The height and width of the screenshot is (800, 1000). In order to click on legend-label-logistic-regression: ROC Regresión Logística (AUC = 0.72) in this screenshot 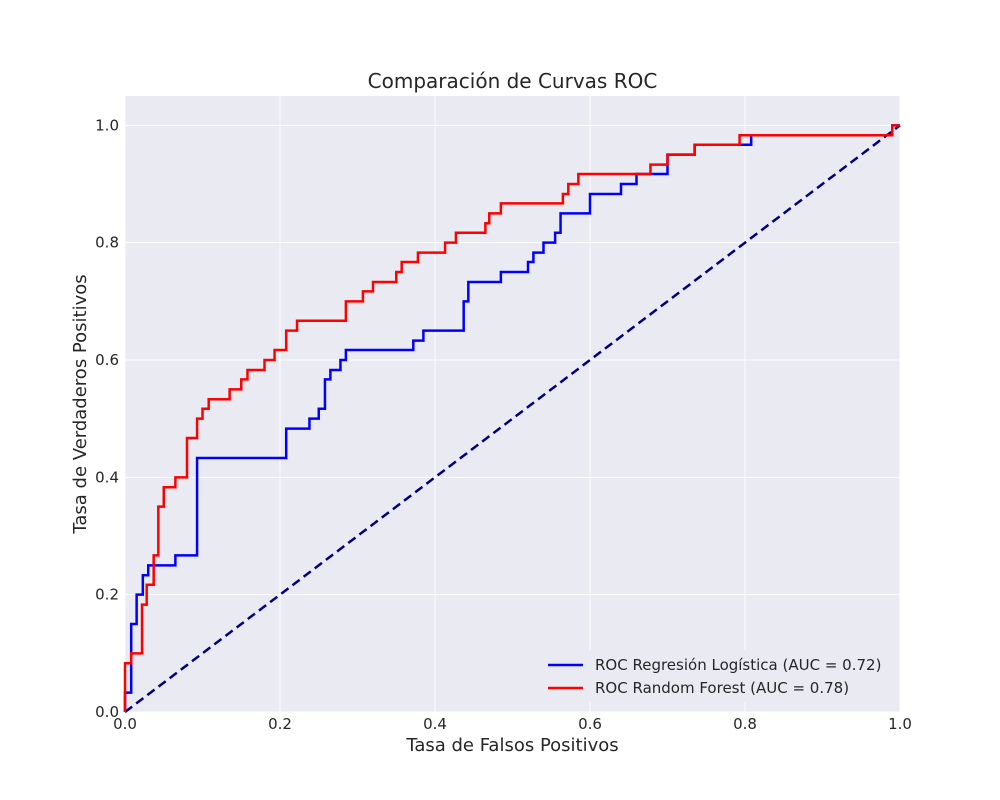, I will do `click(738, 665)`.